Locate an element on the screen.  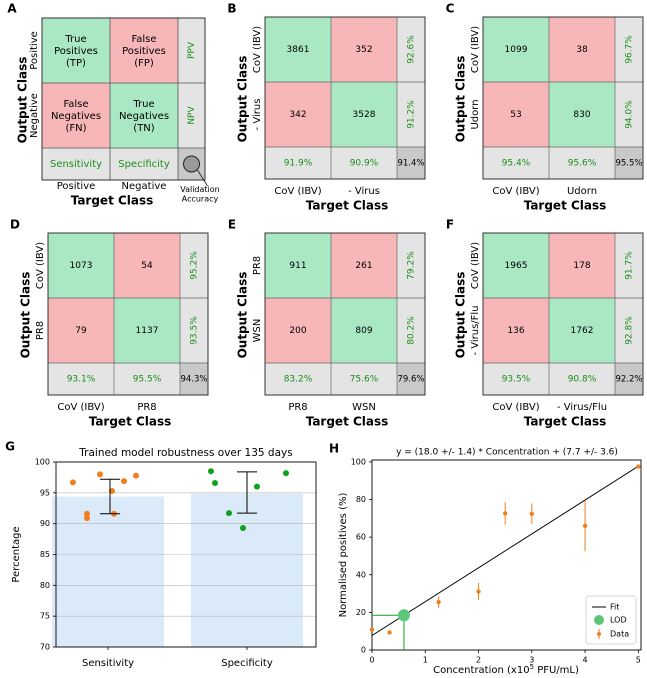
bar-specificity is located at coordinates (247, 570).